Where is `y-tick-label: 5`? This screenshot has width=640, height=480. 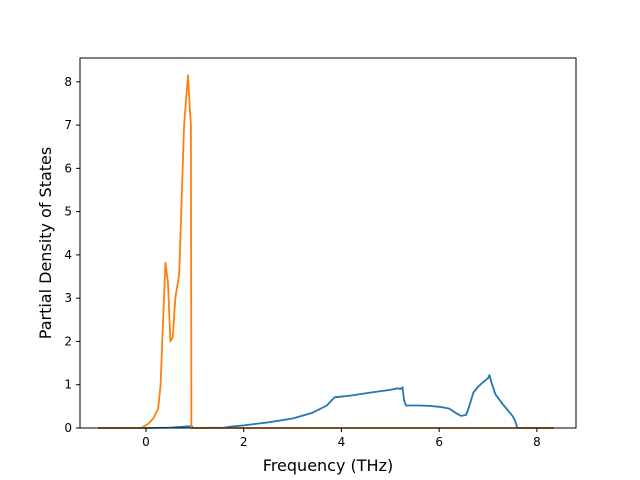
y-tick-label: 5 is located at coordinates (68, 212).